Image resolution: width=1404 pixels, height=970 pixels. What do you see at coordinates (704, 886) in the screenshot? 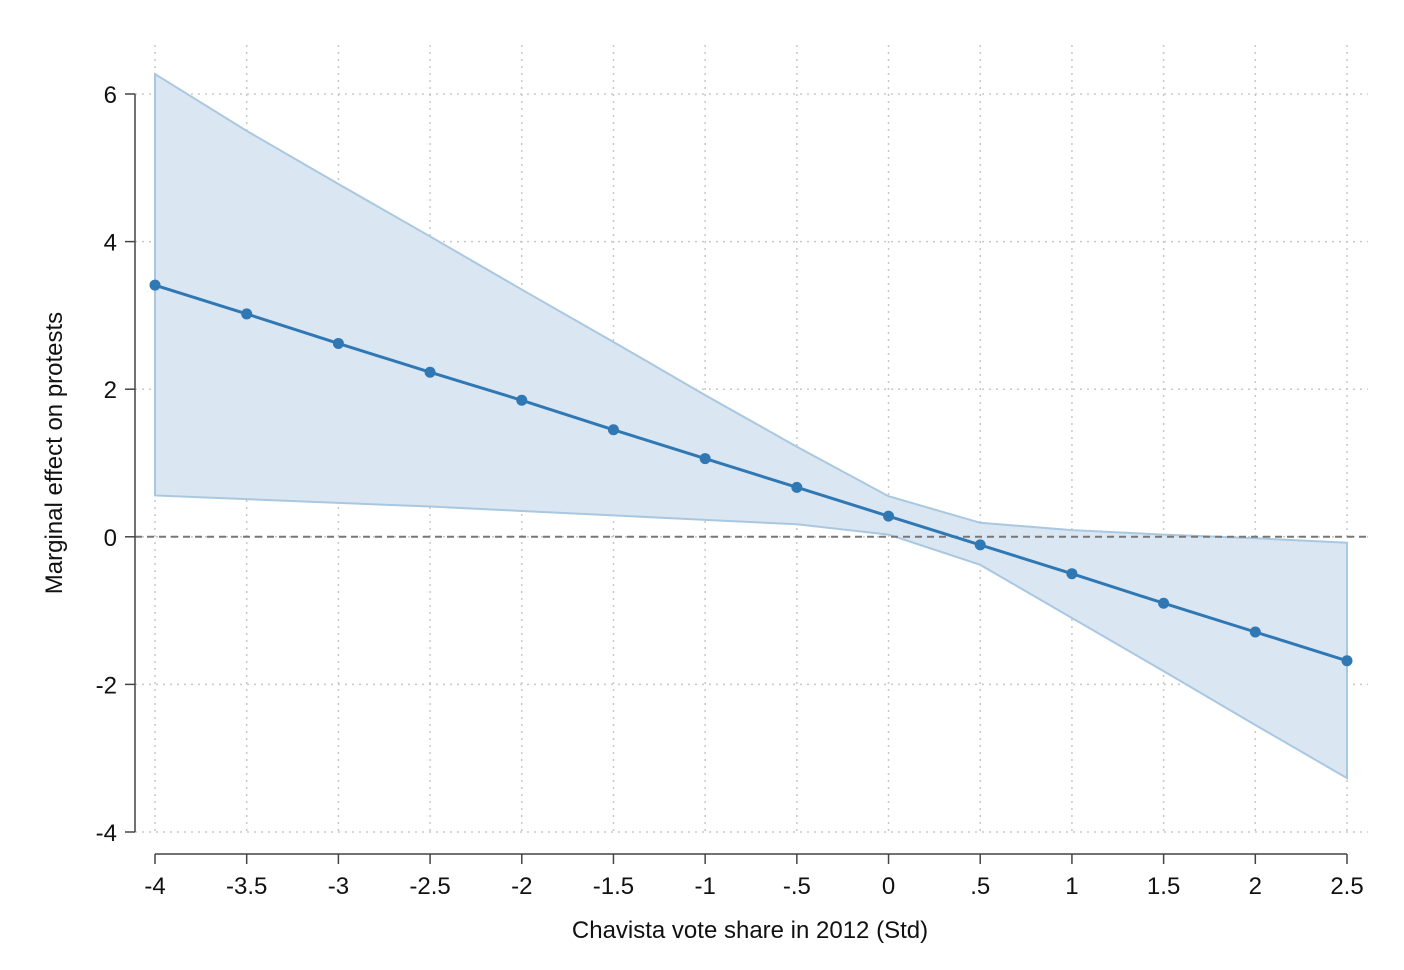
I see `x-tick-label: -1` at bounding box center [704, 886].